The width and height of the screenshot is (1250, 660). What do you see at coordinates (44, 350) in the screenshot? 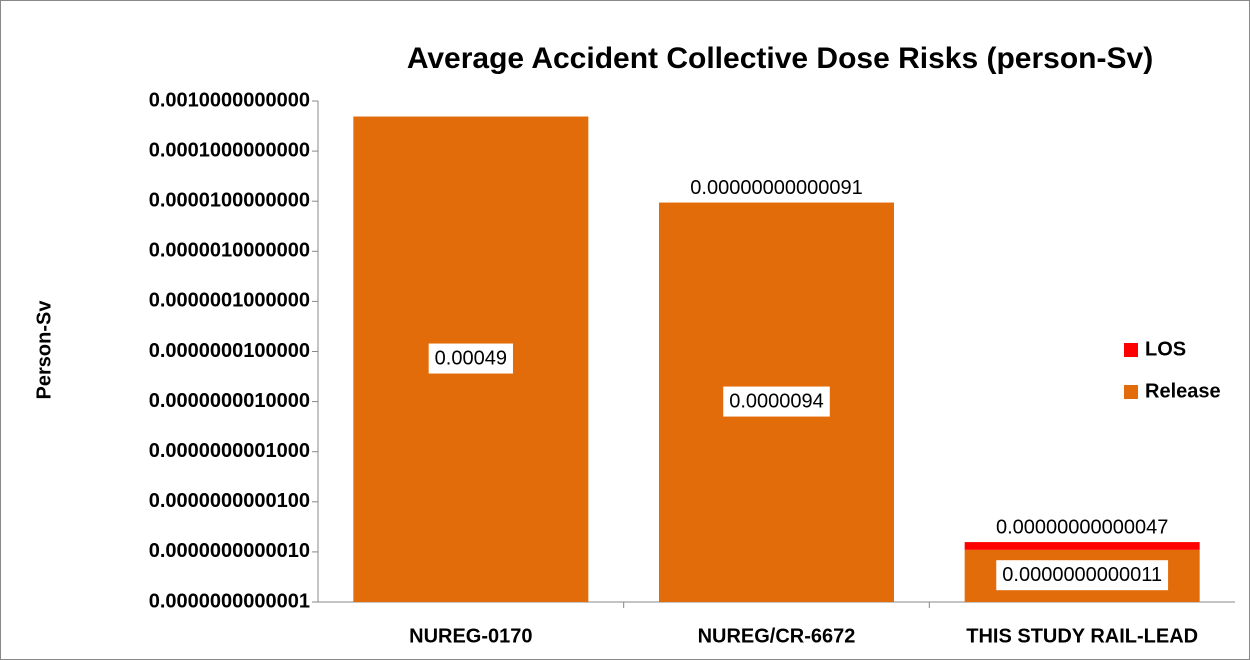
I see `y-axis-label: Person-Sv` at bounding box center [44, 350].